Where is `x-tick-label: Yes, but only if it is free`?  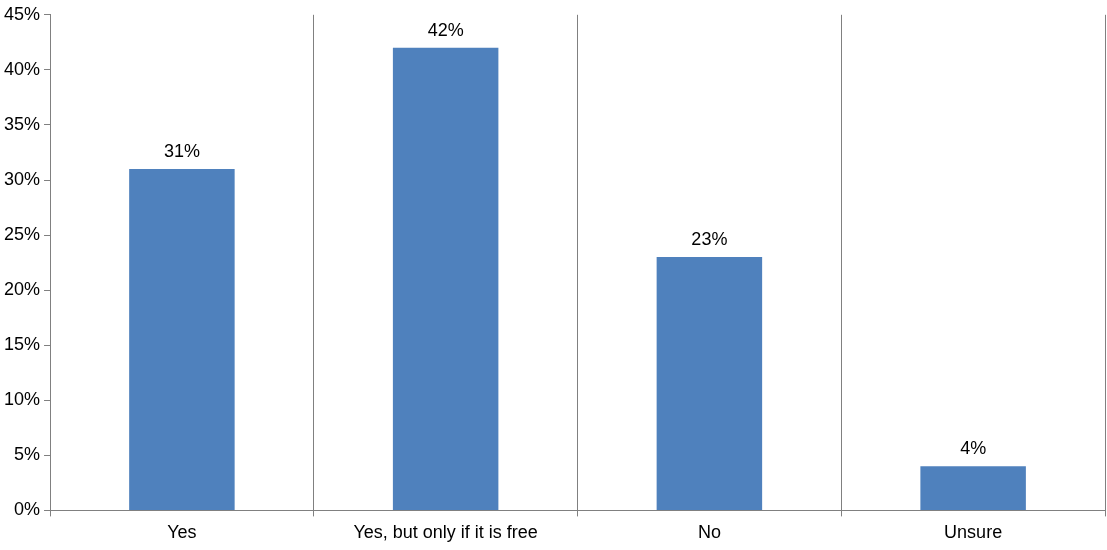
x-tick-label: Yes, but only if it is free is located at coordinates (445, 532).